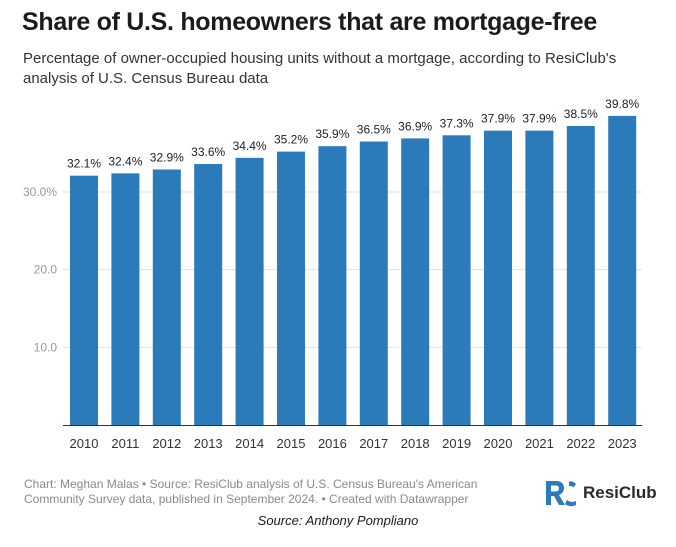  What do you see at coordinates (291, 443) in the screenshot?
I see `x-tick-label: 2015` at bounding box center [291, 443].